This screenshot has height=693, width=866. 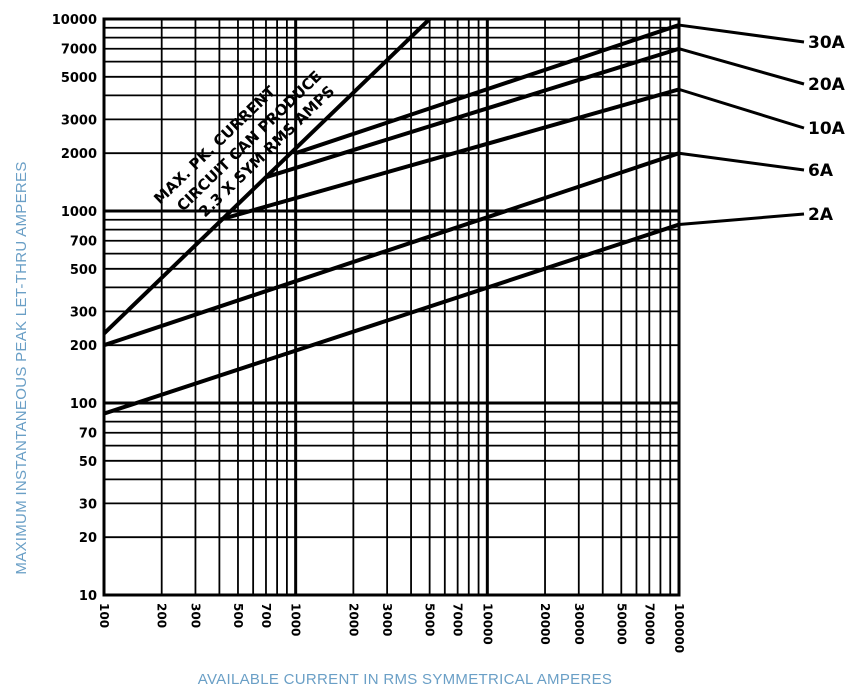 What do you see at coordinates (821, 171) in the screenshot?
I see `label-6a: 6A` at bounding box center [821, 171].